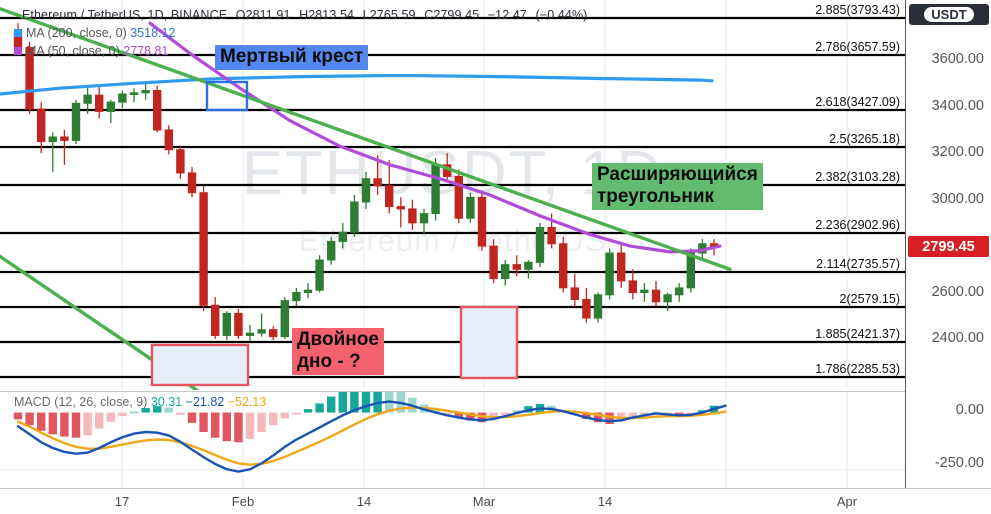 Image resolution: width=991 pixels, height=514 pixels. What do you see at coordinates (957, 105) in the screenshot?
I see `price-axis-tick: 3400.00` at bounding box center [957, 105].